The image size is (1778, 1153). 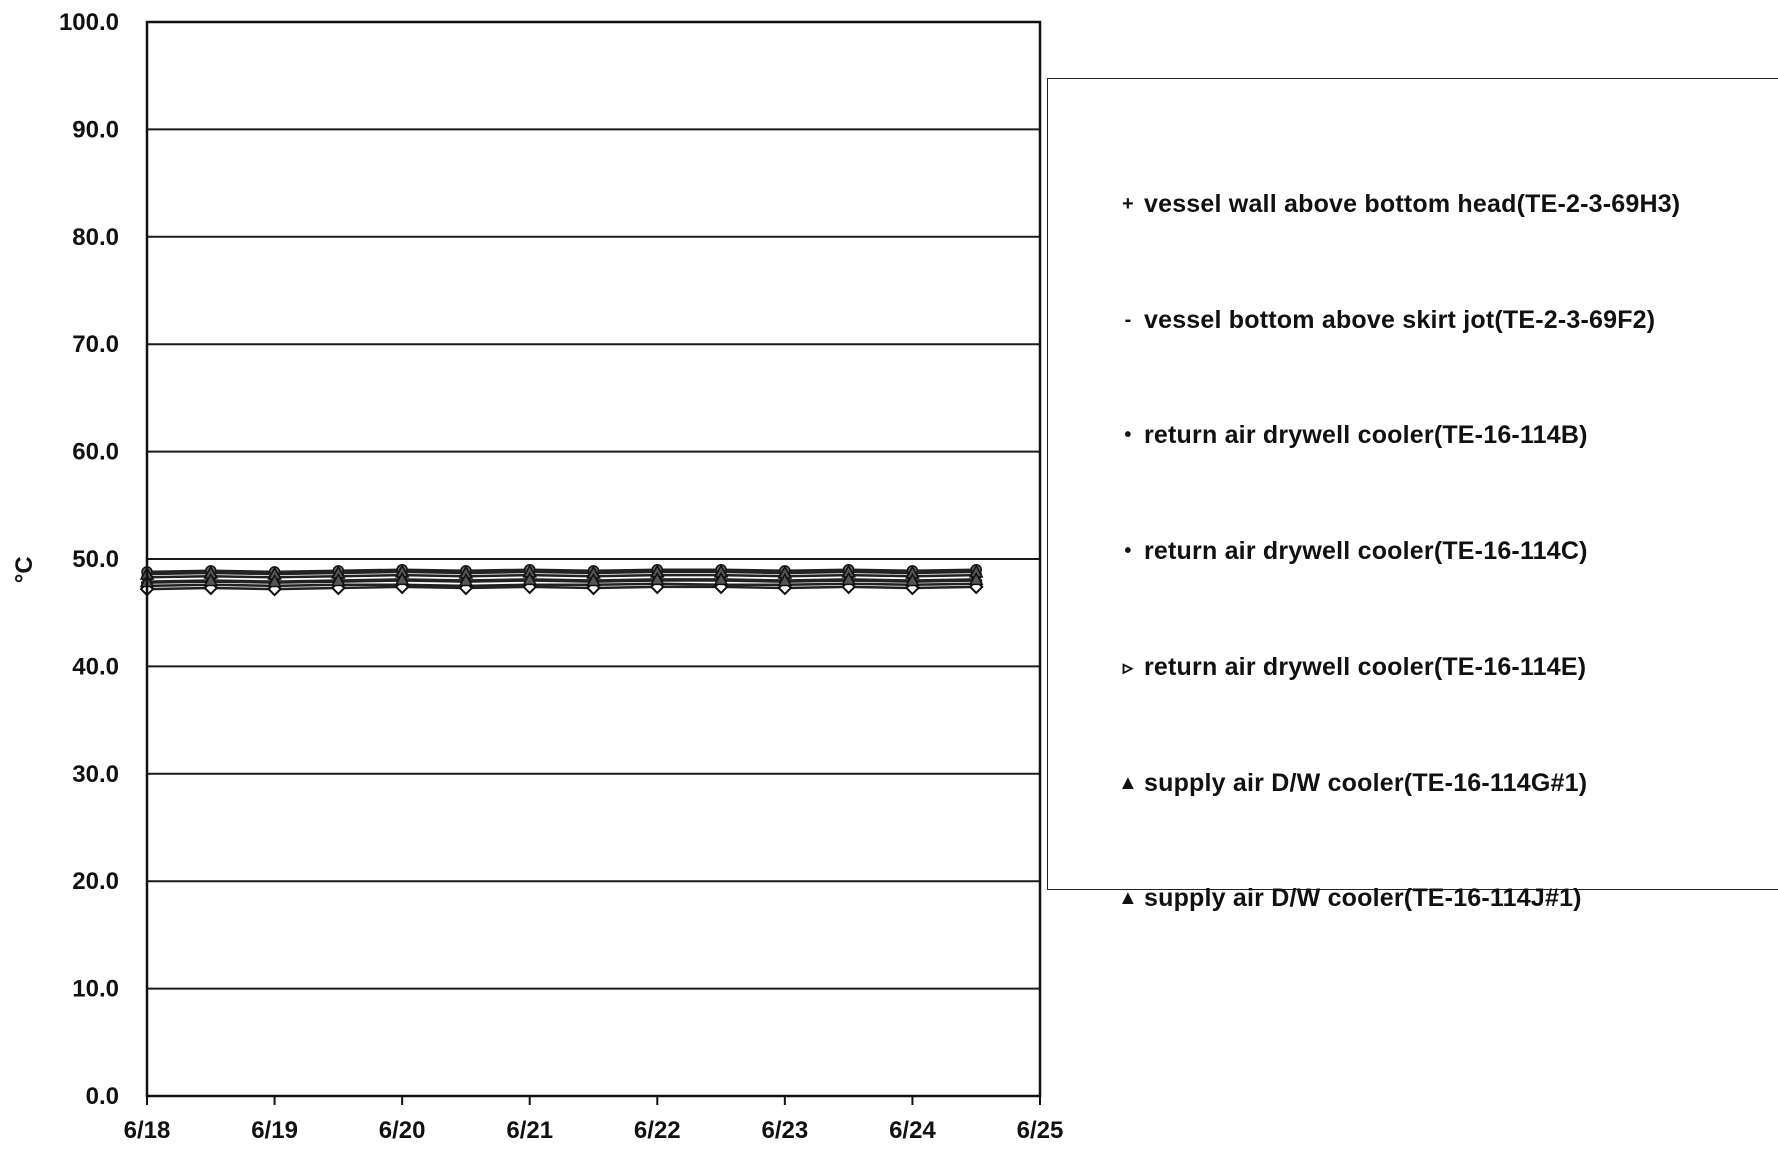 I want to click on y-tick-label: 20.0, so click(x=95, y=881).